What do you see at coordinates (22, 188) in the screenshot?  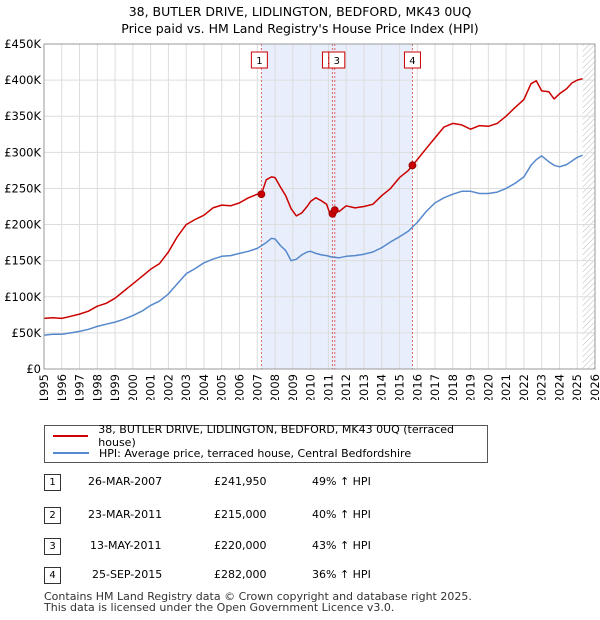 I see `y-tick-label: £250K` at bounding box center [22, 188].